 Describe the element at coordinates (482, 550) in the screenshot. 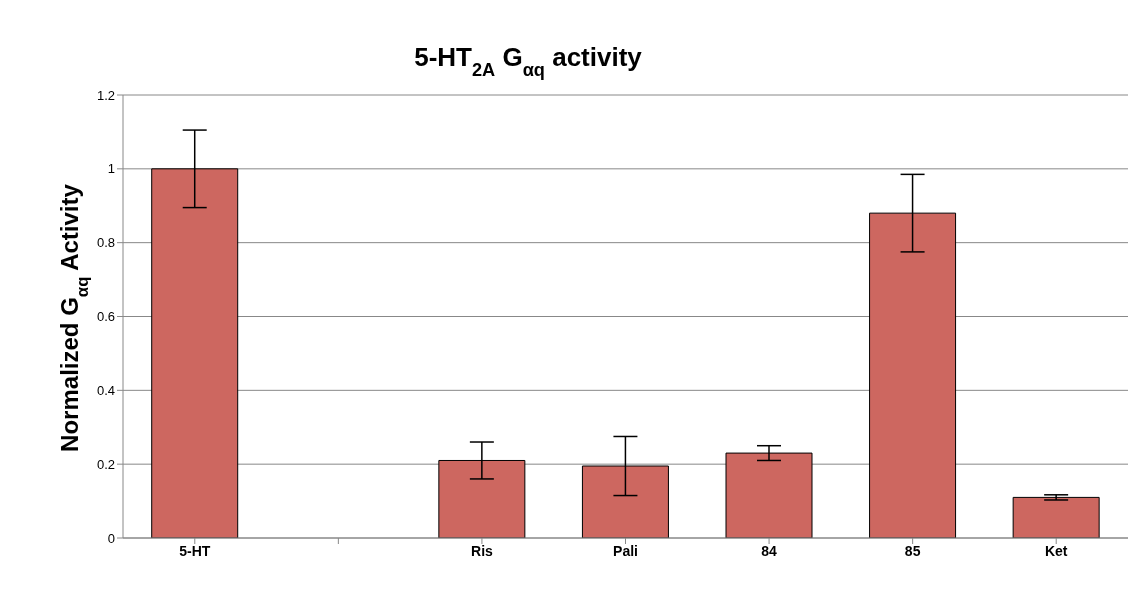

I see `x-tick-label: Ris` at that location.